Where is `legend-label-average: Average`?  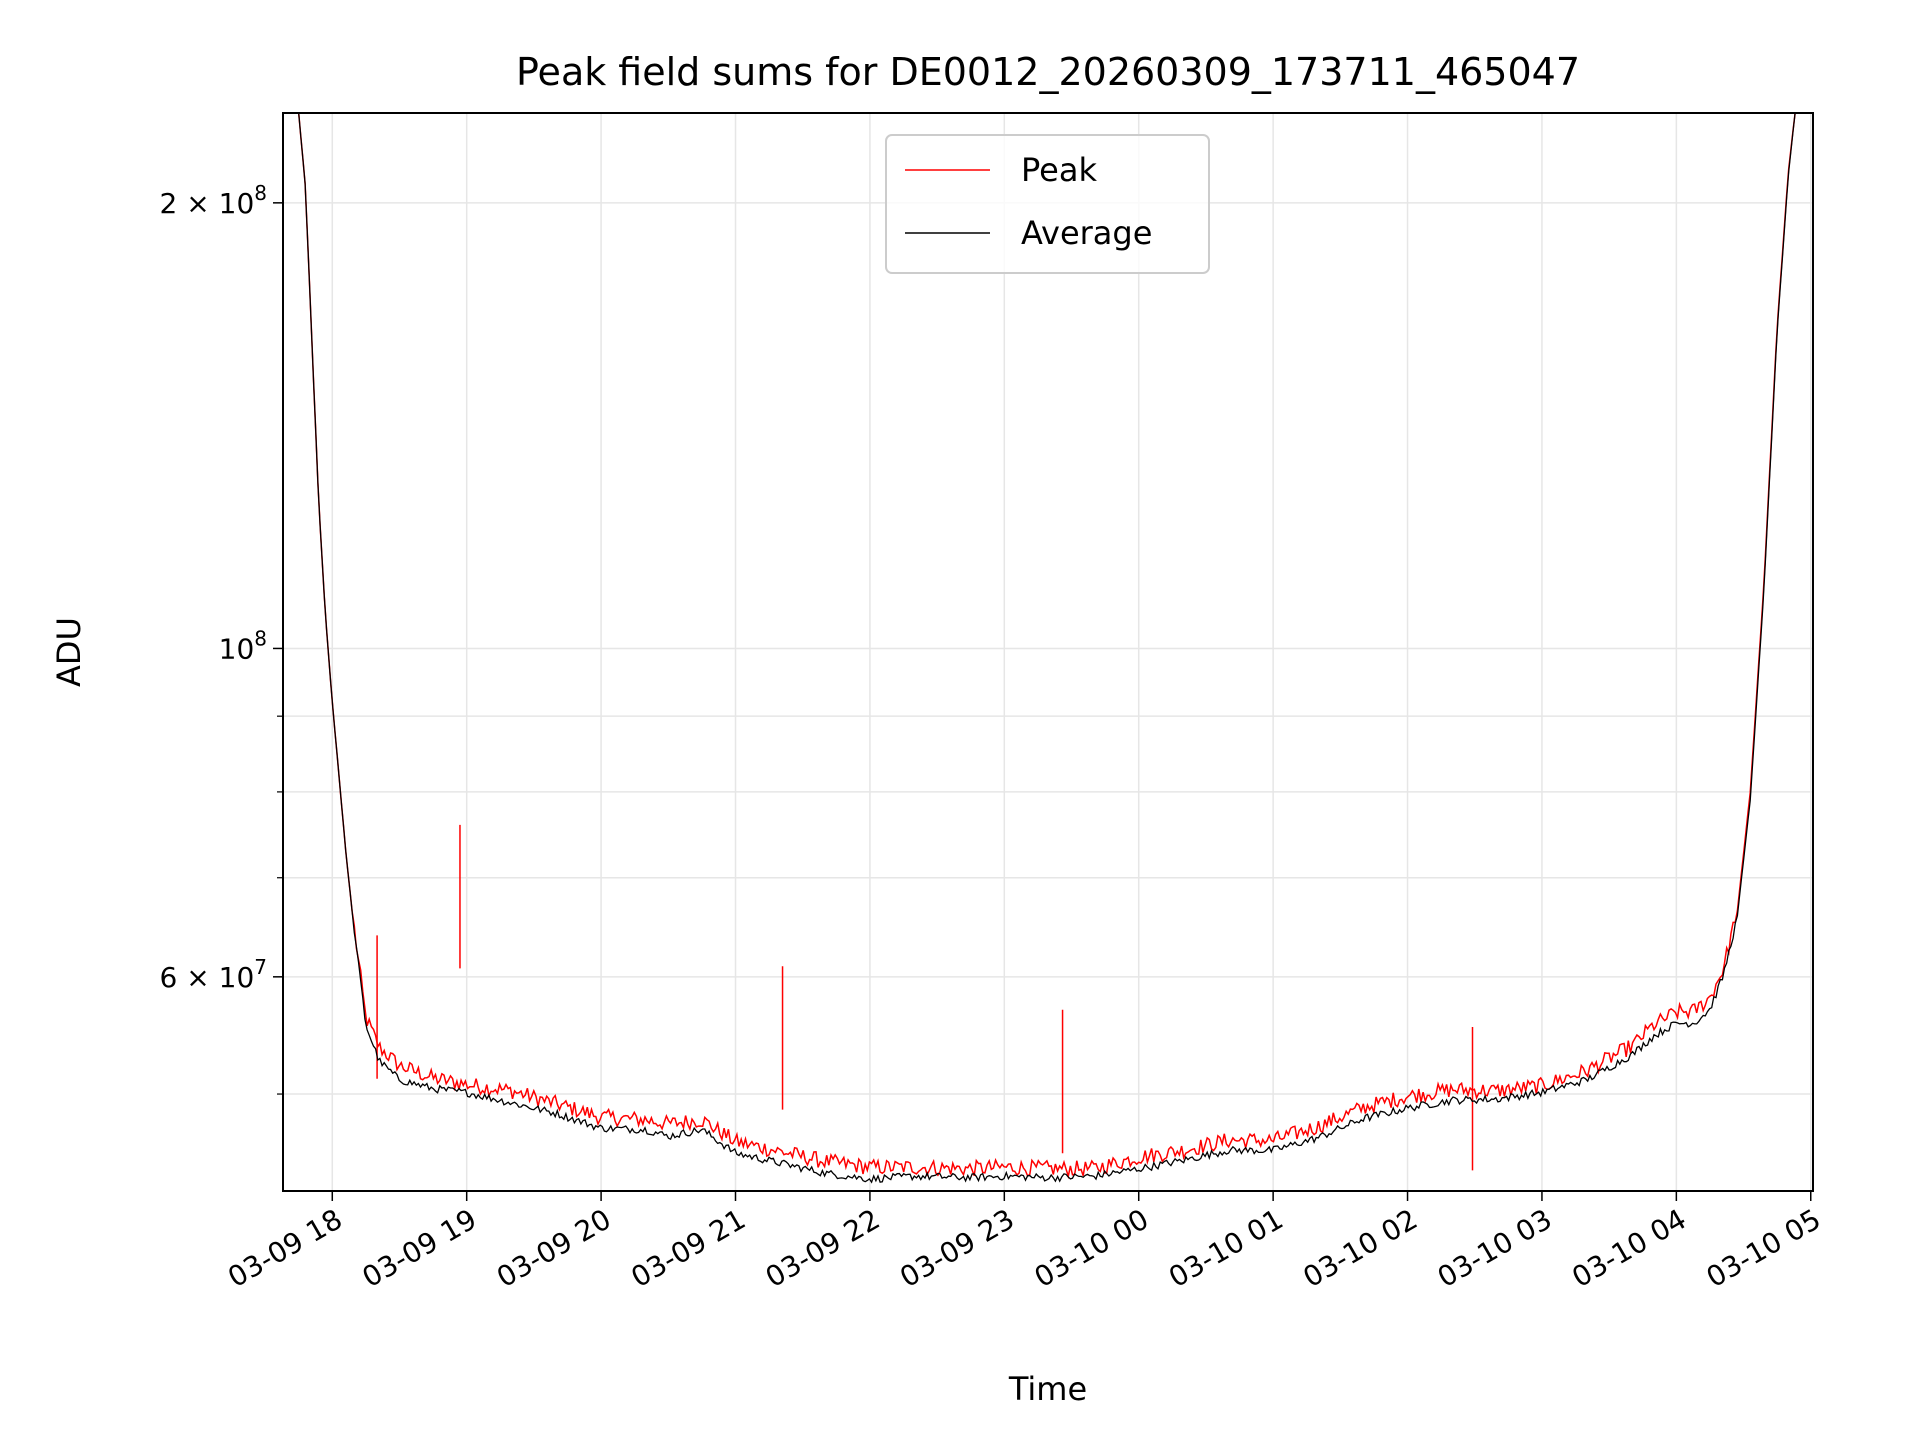 legend-label-average: Average is located at coordinates (1086, 233).